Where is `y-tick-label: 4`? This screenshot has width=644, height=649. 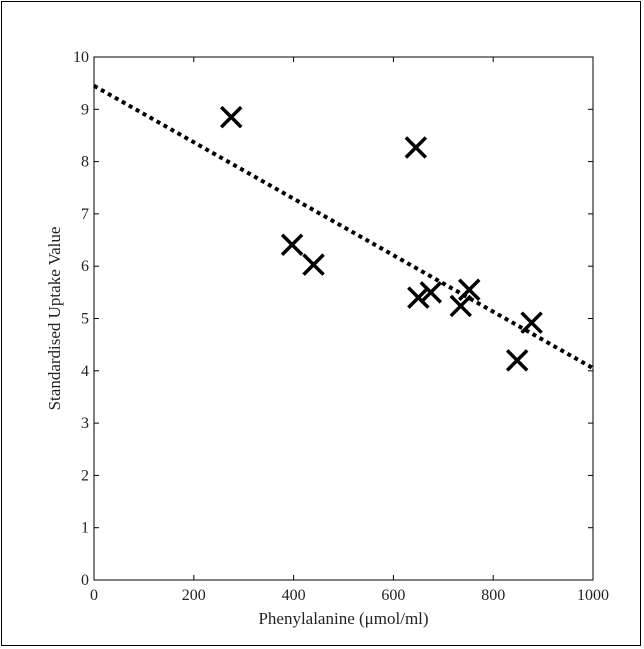 y-tick-label: 4 is located at coordinates (85, 371).